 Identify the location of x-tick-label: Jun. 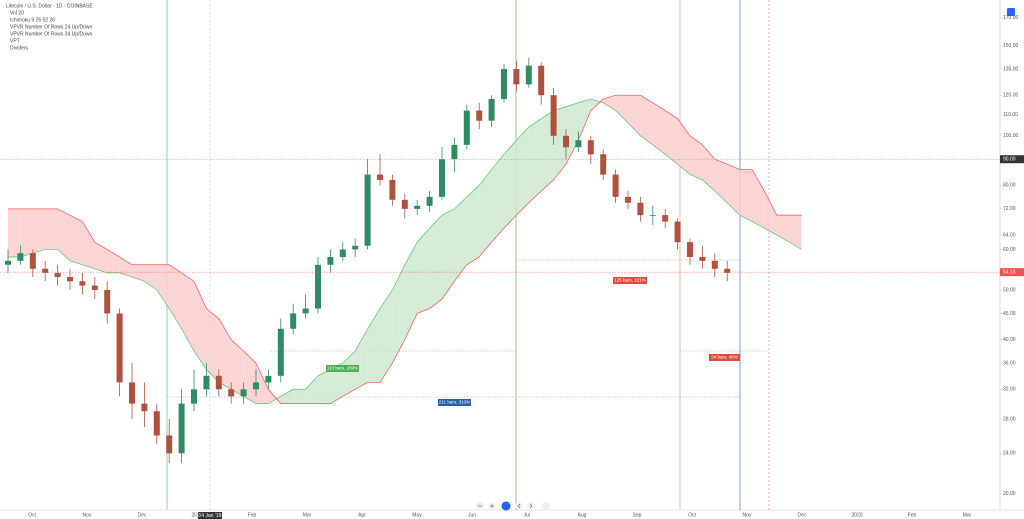
(472, 515).